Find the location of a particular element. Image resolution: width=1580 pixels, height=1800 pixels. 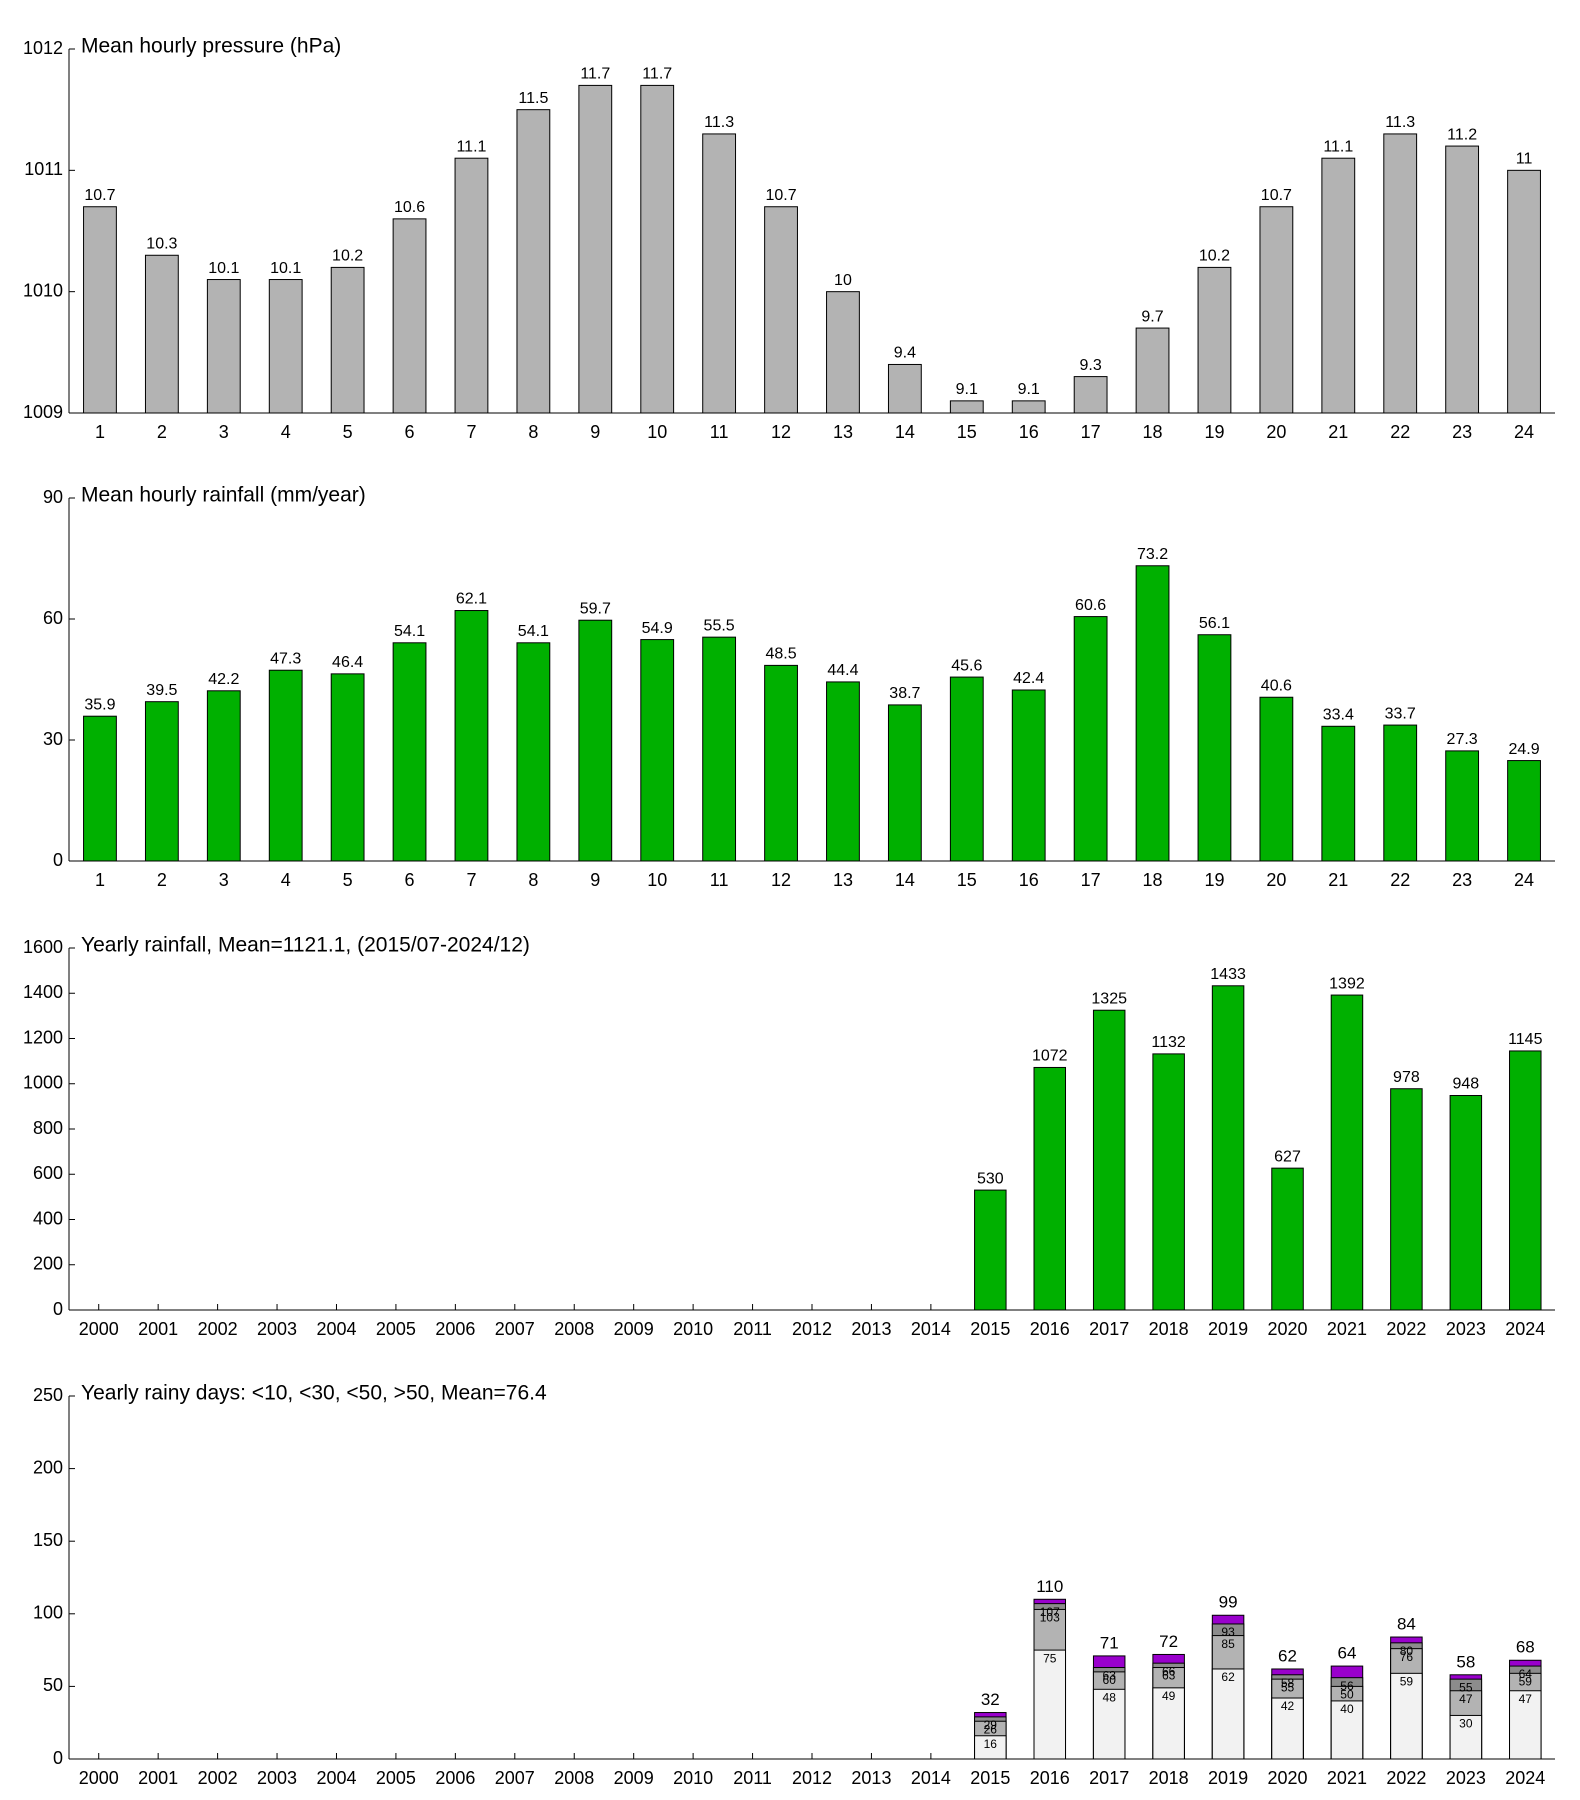

x-tick-label: 10 is located at coordinates (657, 880).